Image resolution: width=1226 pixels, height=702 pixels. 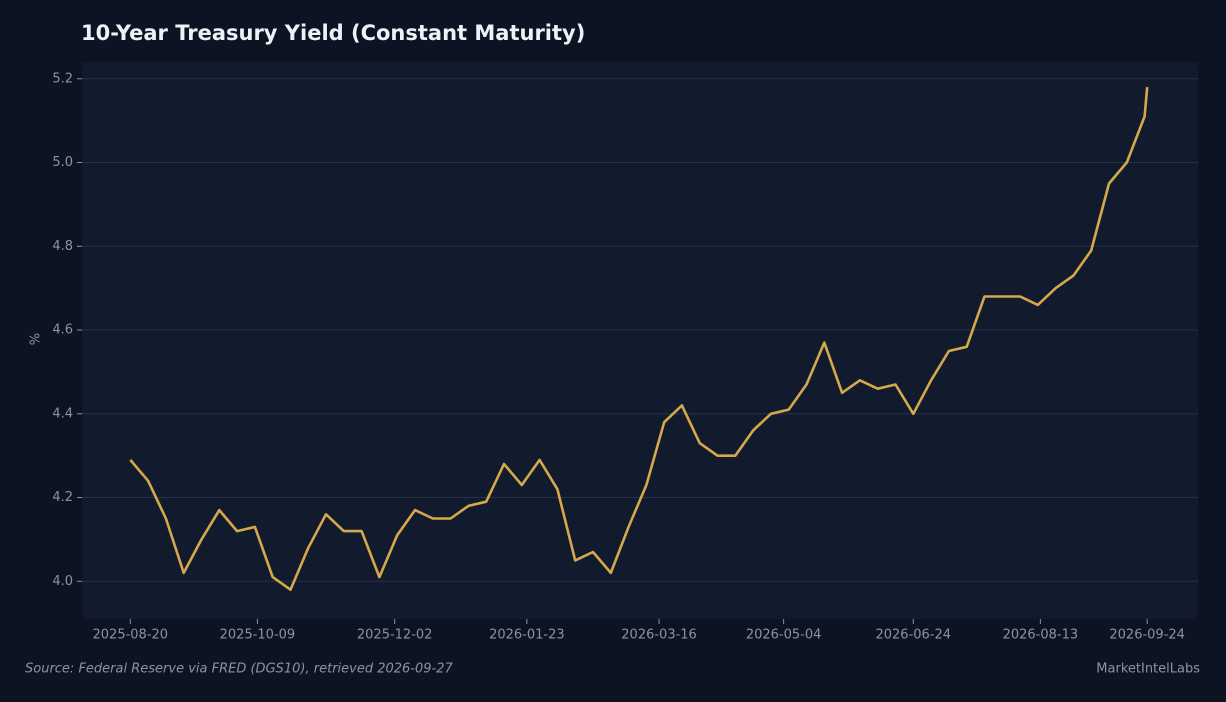 What do you see at coordinates (659, 635) in the screenshot?
I see `x-tick-label: 2026-03-16` at bounding box center [659, 635].